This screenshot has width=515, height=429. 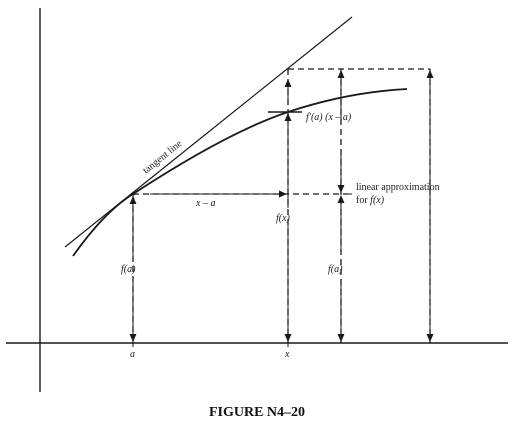 I want to click on x-minus-a-label: x – a, so click(x=205, y=203).